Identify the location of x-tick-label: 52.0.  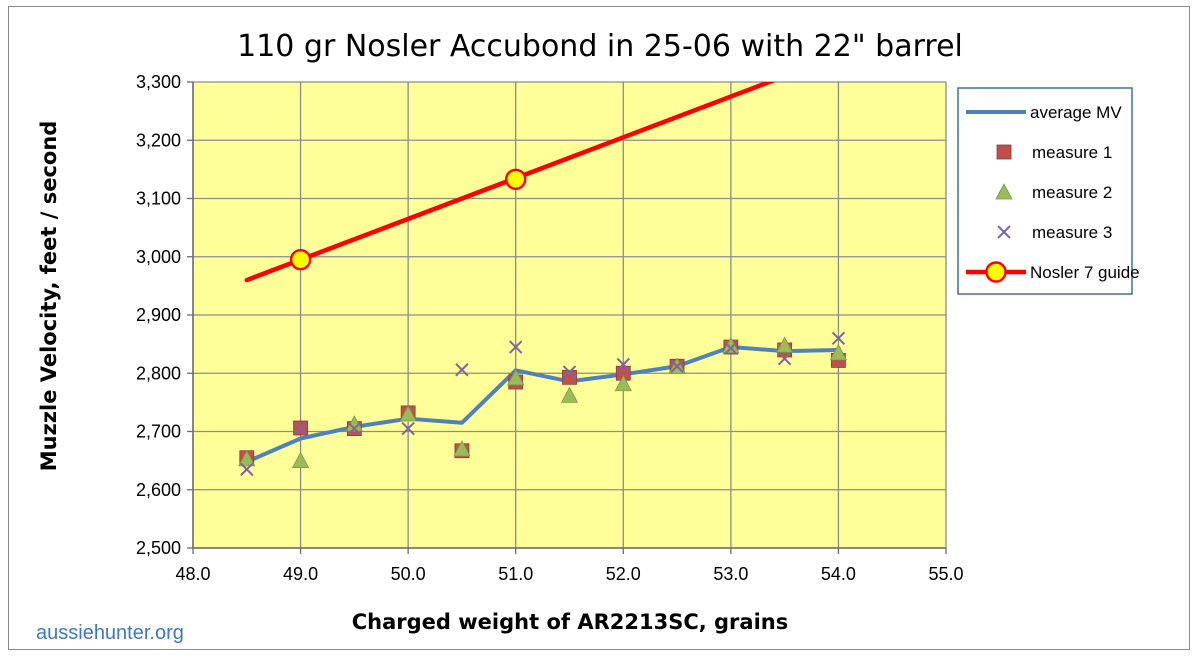
(623, 574).